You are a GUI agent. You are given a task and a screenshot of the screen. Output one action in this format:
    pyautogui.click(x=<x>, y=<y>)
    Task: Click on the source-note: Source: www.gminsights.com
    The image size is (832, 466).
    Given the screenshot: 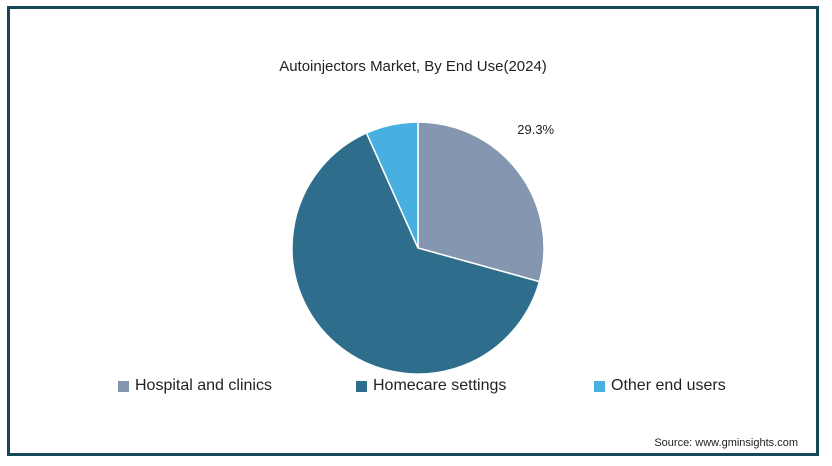 What is the action you would take?
    pyautogui.click(x=726, y=443)
    